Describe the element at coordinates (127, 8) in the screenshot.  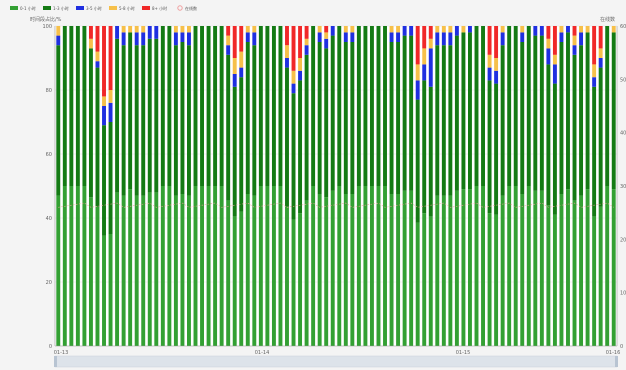
I see `legend-label-s3: 5-8 小时` at that location.